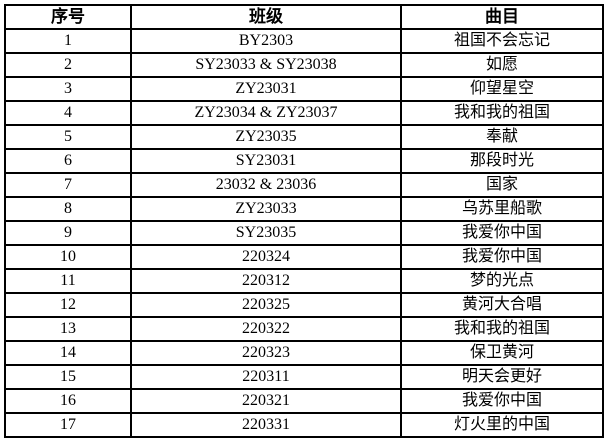  I want to click on cell-serial-number: 2, so click(68, 65).